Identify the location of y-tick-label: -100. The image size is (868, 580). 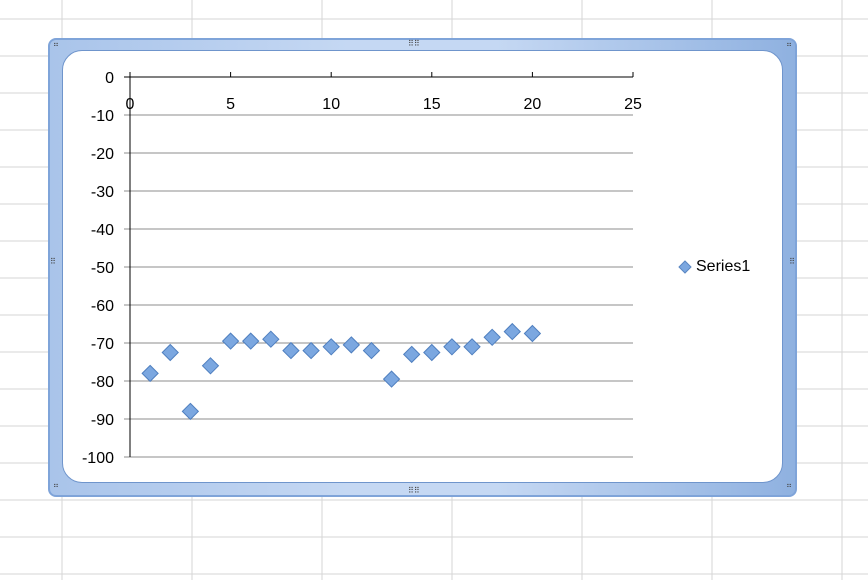
(98, 458).